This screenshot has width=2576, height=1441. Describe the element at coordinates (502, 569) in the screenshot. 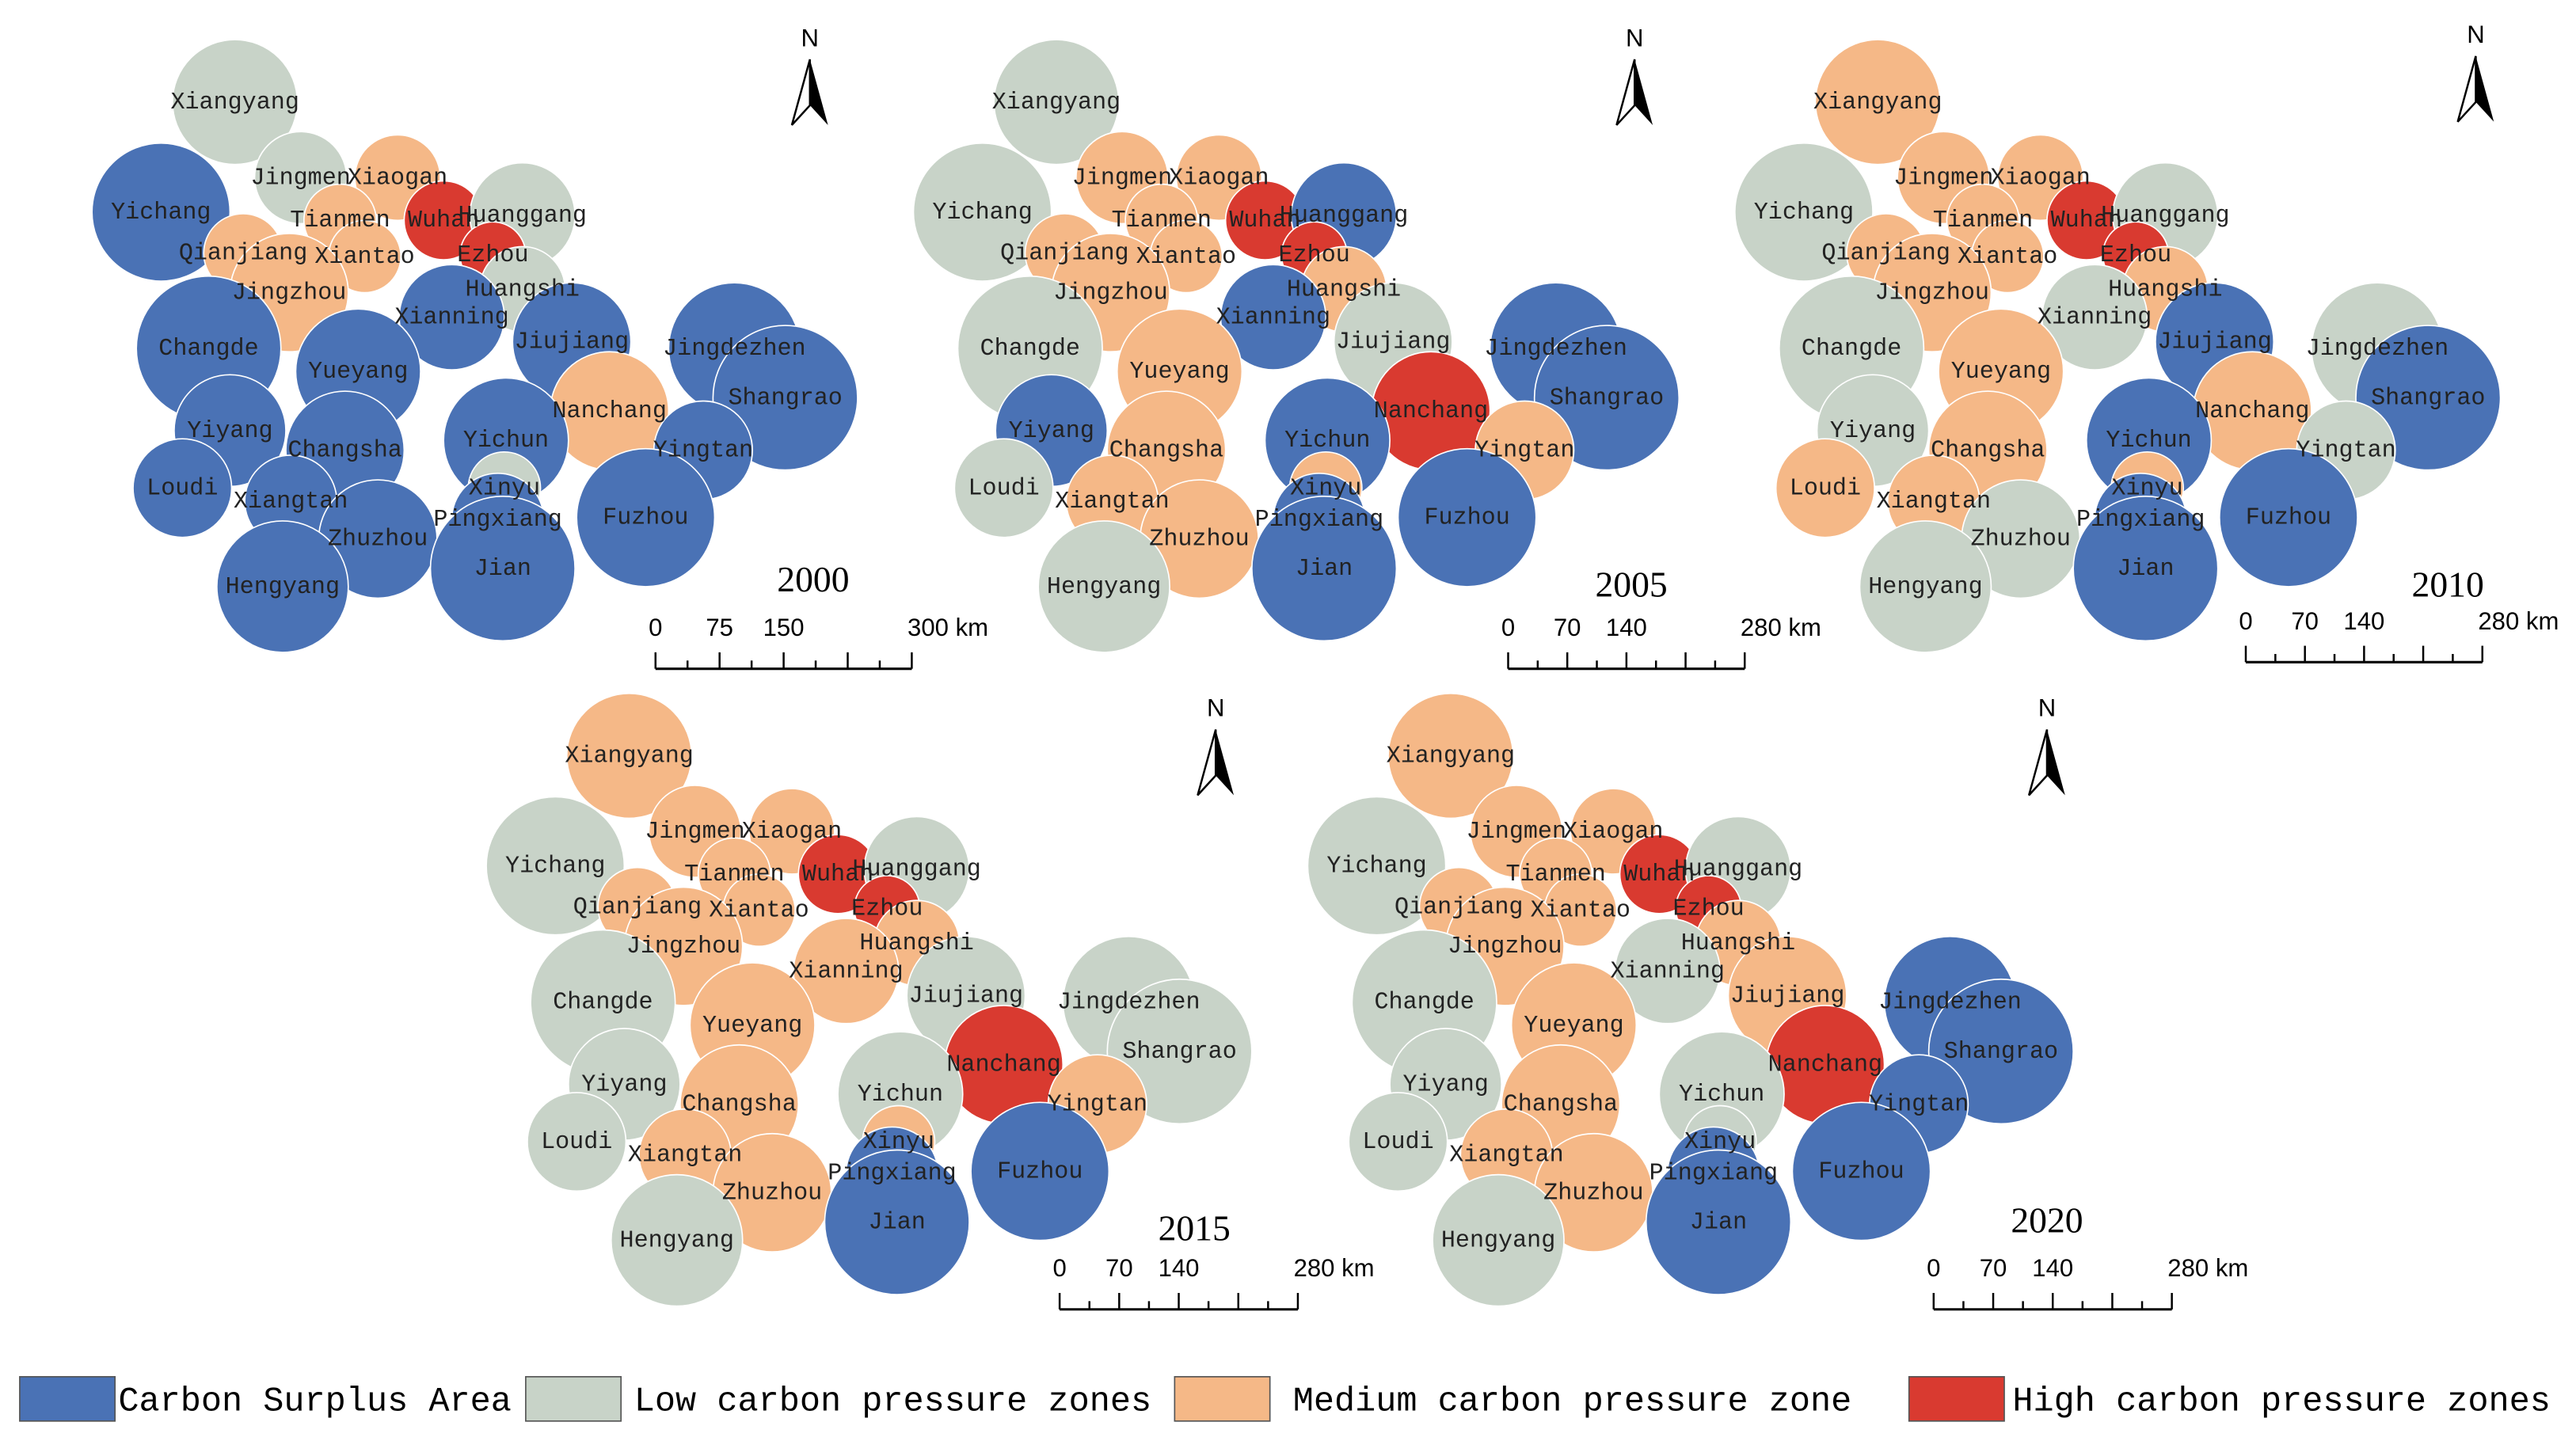

I see `city-label: Jian` at that location.